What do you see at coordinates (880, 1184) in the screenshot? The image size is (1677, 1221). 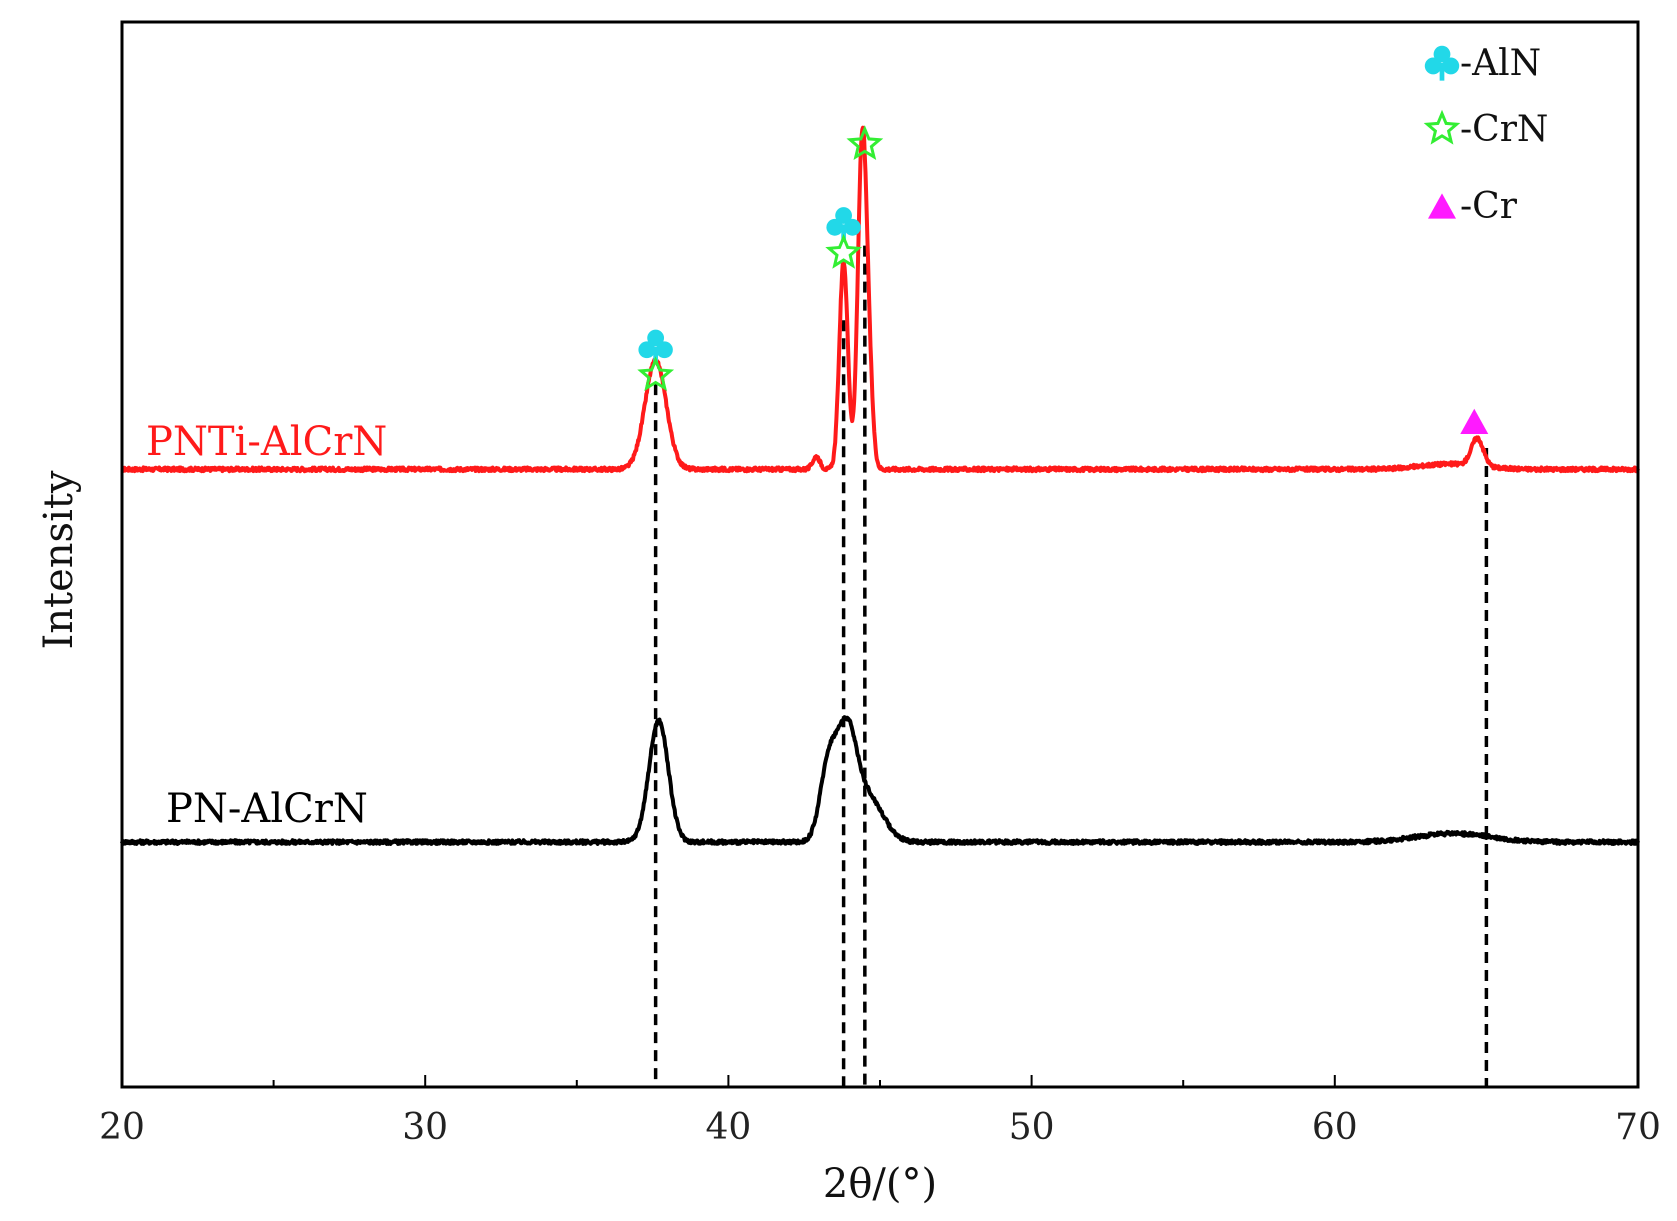 I see `x-axis-label: 2θ/(°)` at bounding box center [880, 1184].